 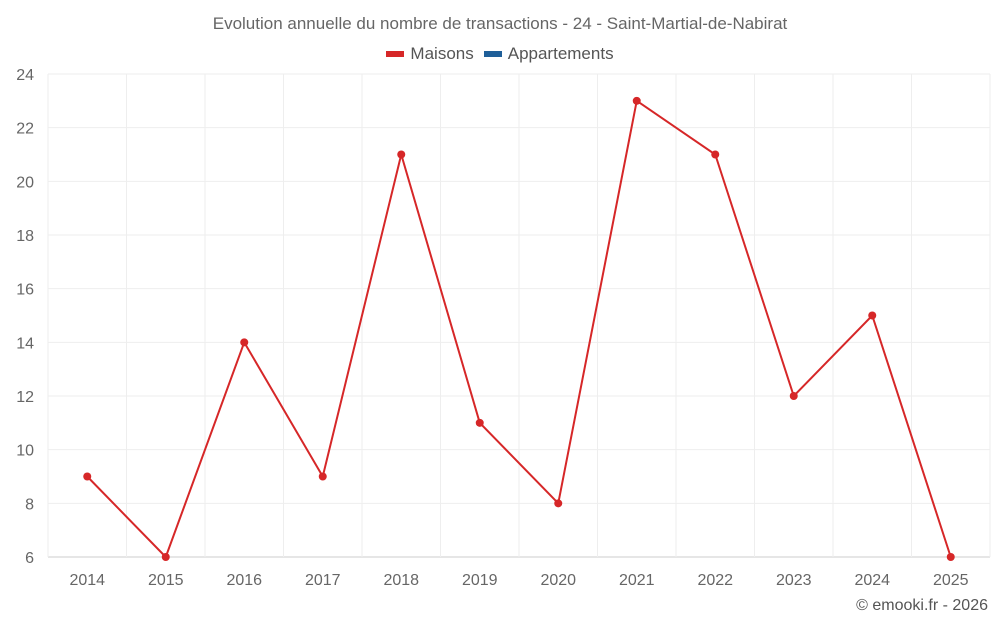 I want to click on y-tick-label: 6, so click(x=29, y=558).